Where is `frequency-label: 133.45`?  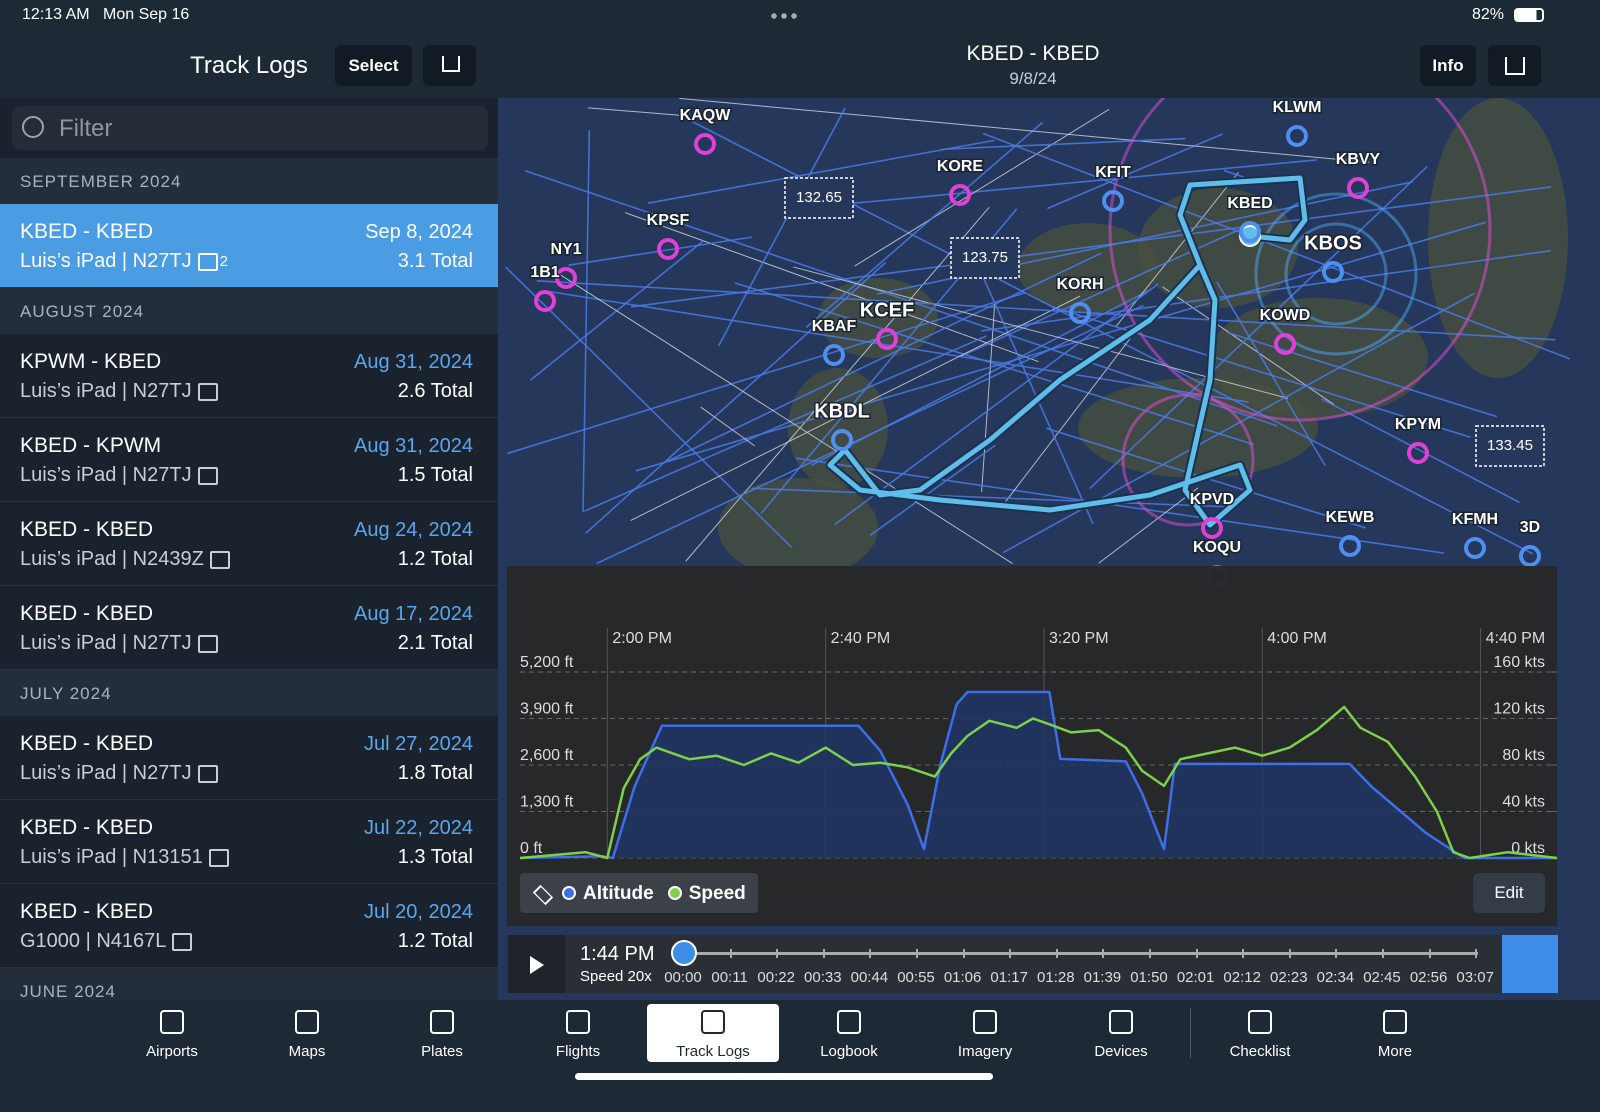
frequency-label: 133.45 is located at coordinates (1510, 445).